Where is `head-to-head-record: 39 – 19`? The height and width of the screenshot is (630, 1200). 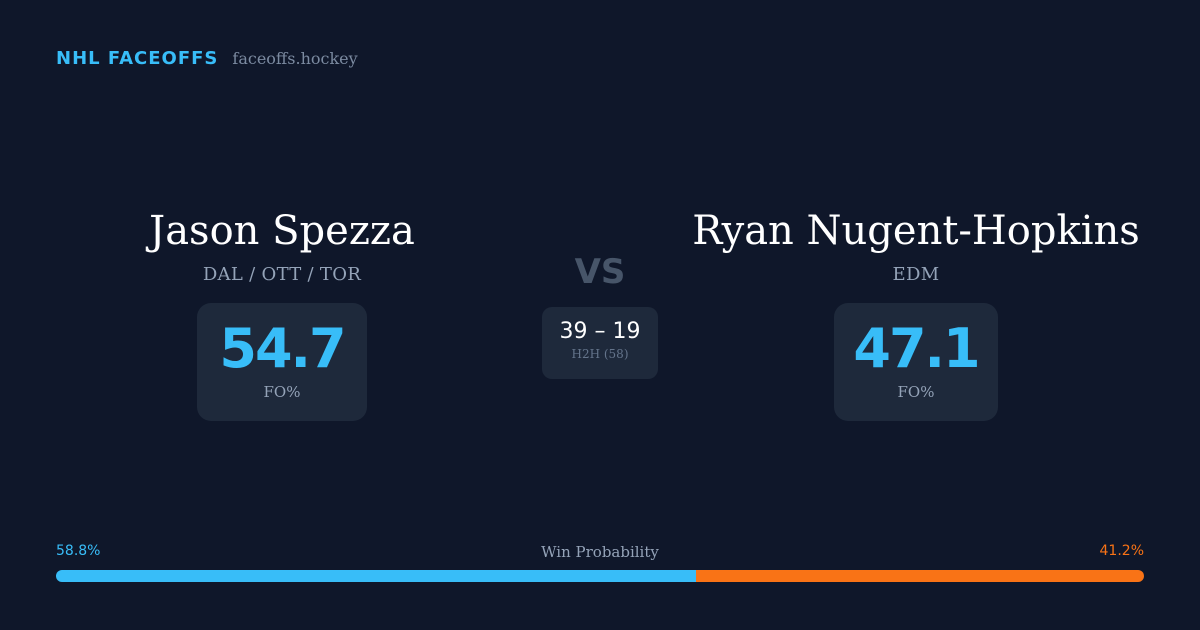
head-to-head-record: 39 – 19 is located at coordinates (600, 331).